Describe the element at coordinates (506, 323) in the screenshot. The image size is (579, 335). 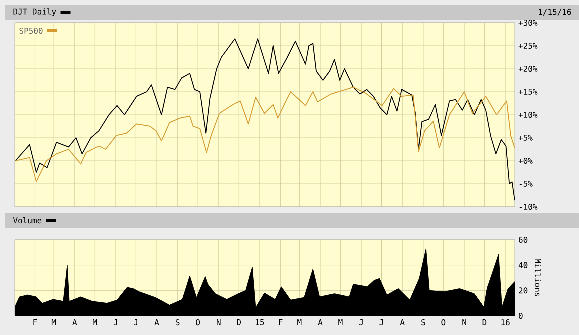
I see `x-tick-label: 16` at that location.